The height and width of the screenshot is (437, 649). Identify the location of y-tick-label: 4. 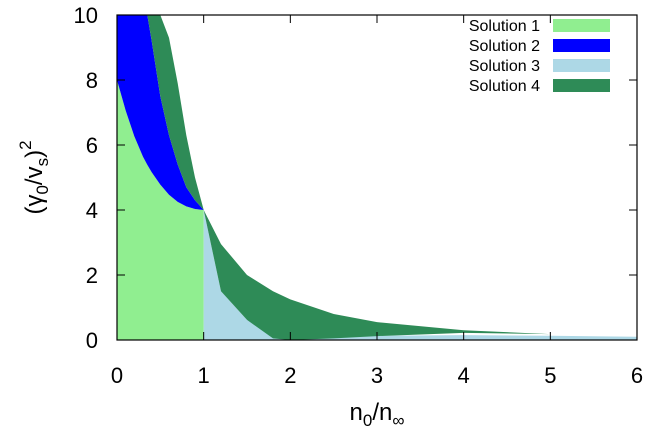
(92, 210).